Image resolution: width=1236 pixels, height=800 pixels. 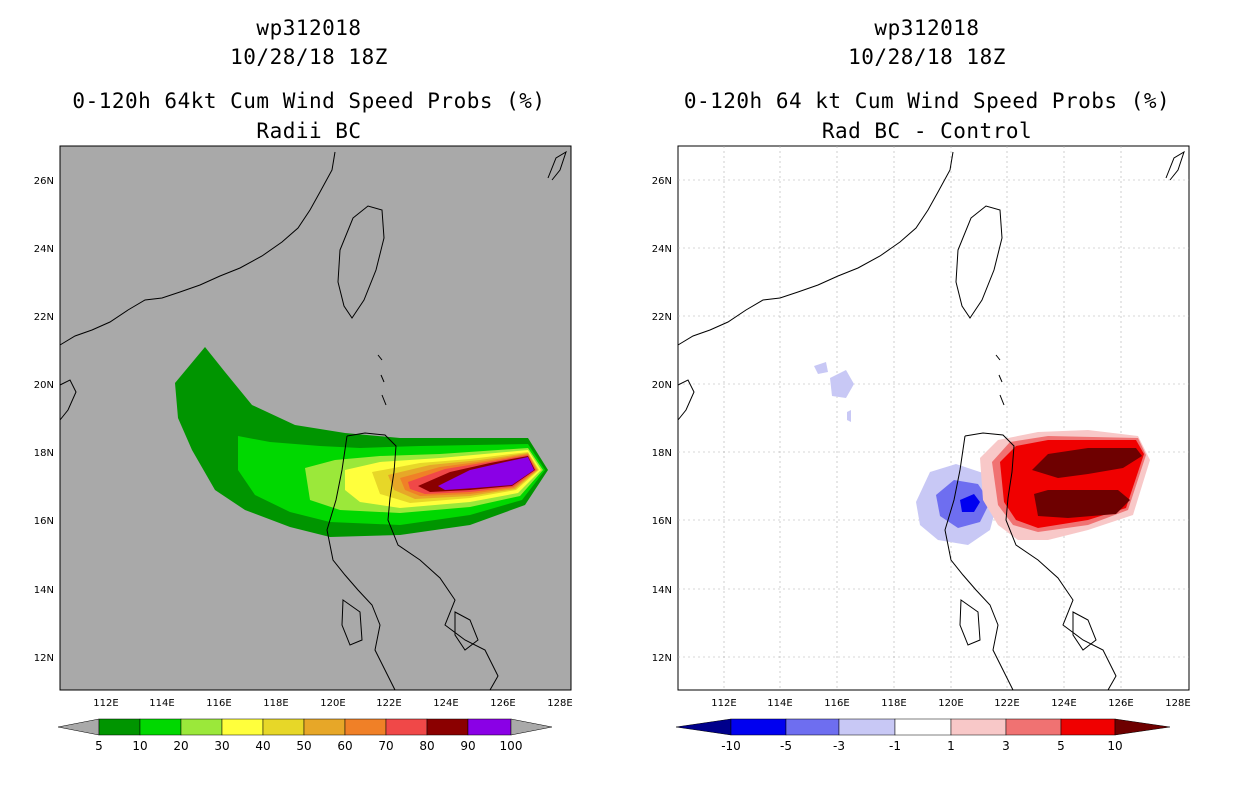 What do you see at coordinates (1087, 463) in the screenshot?
I see `right-pos-10-upper` at bounding box center [1087, 463].